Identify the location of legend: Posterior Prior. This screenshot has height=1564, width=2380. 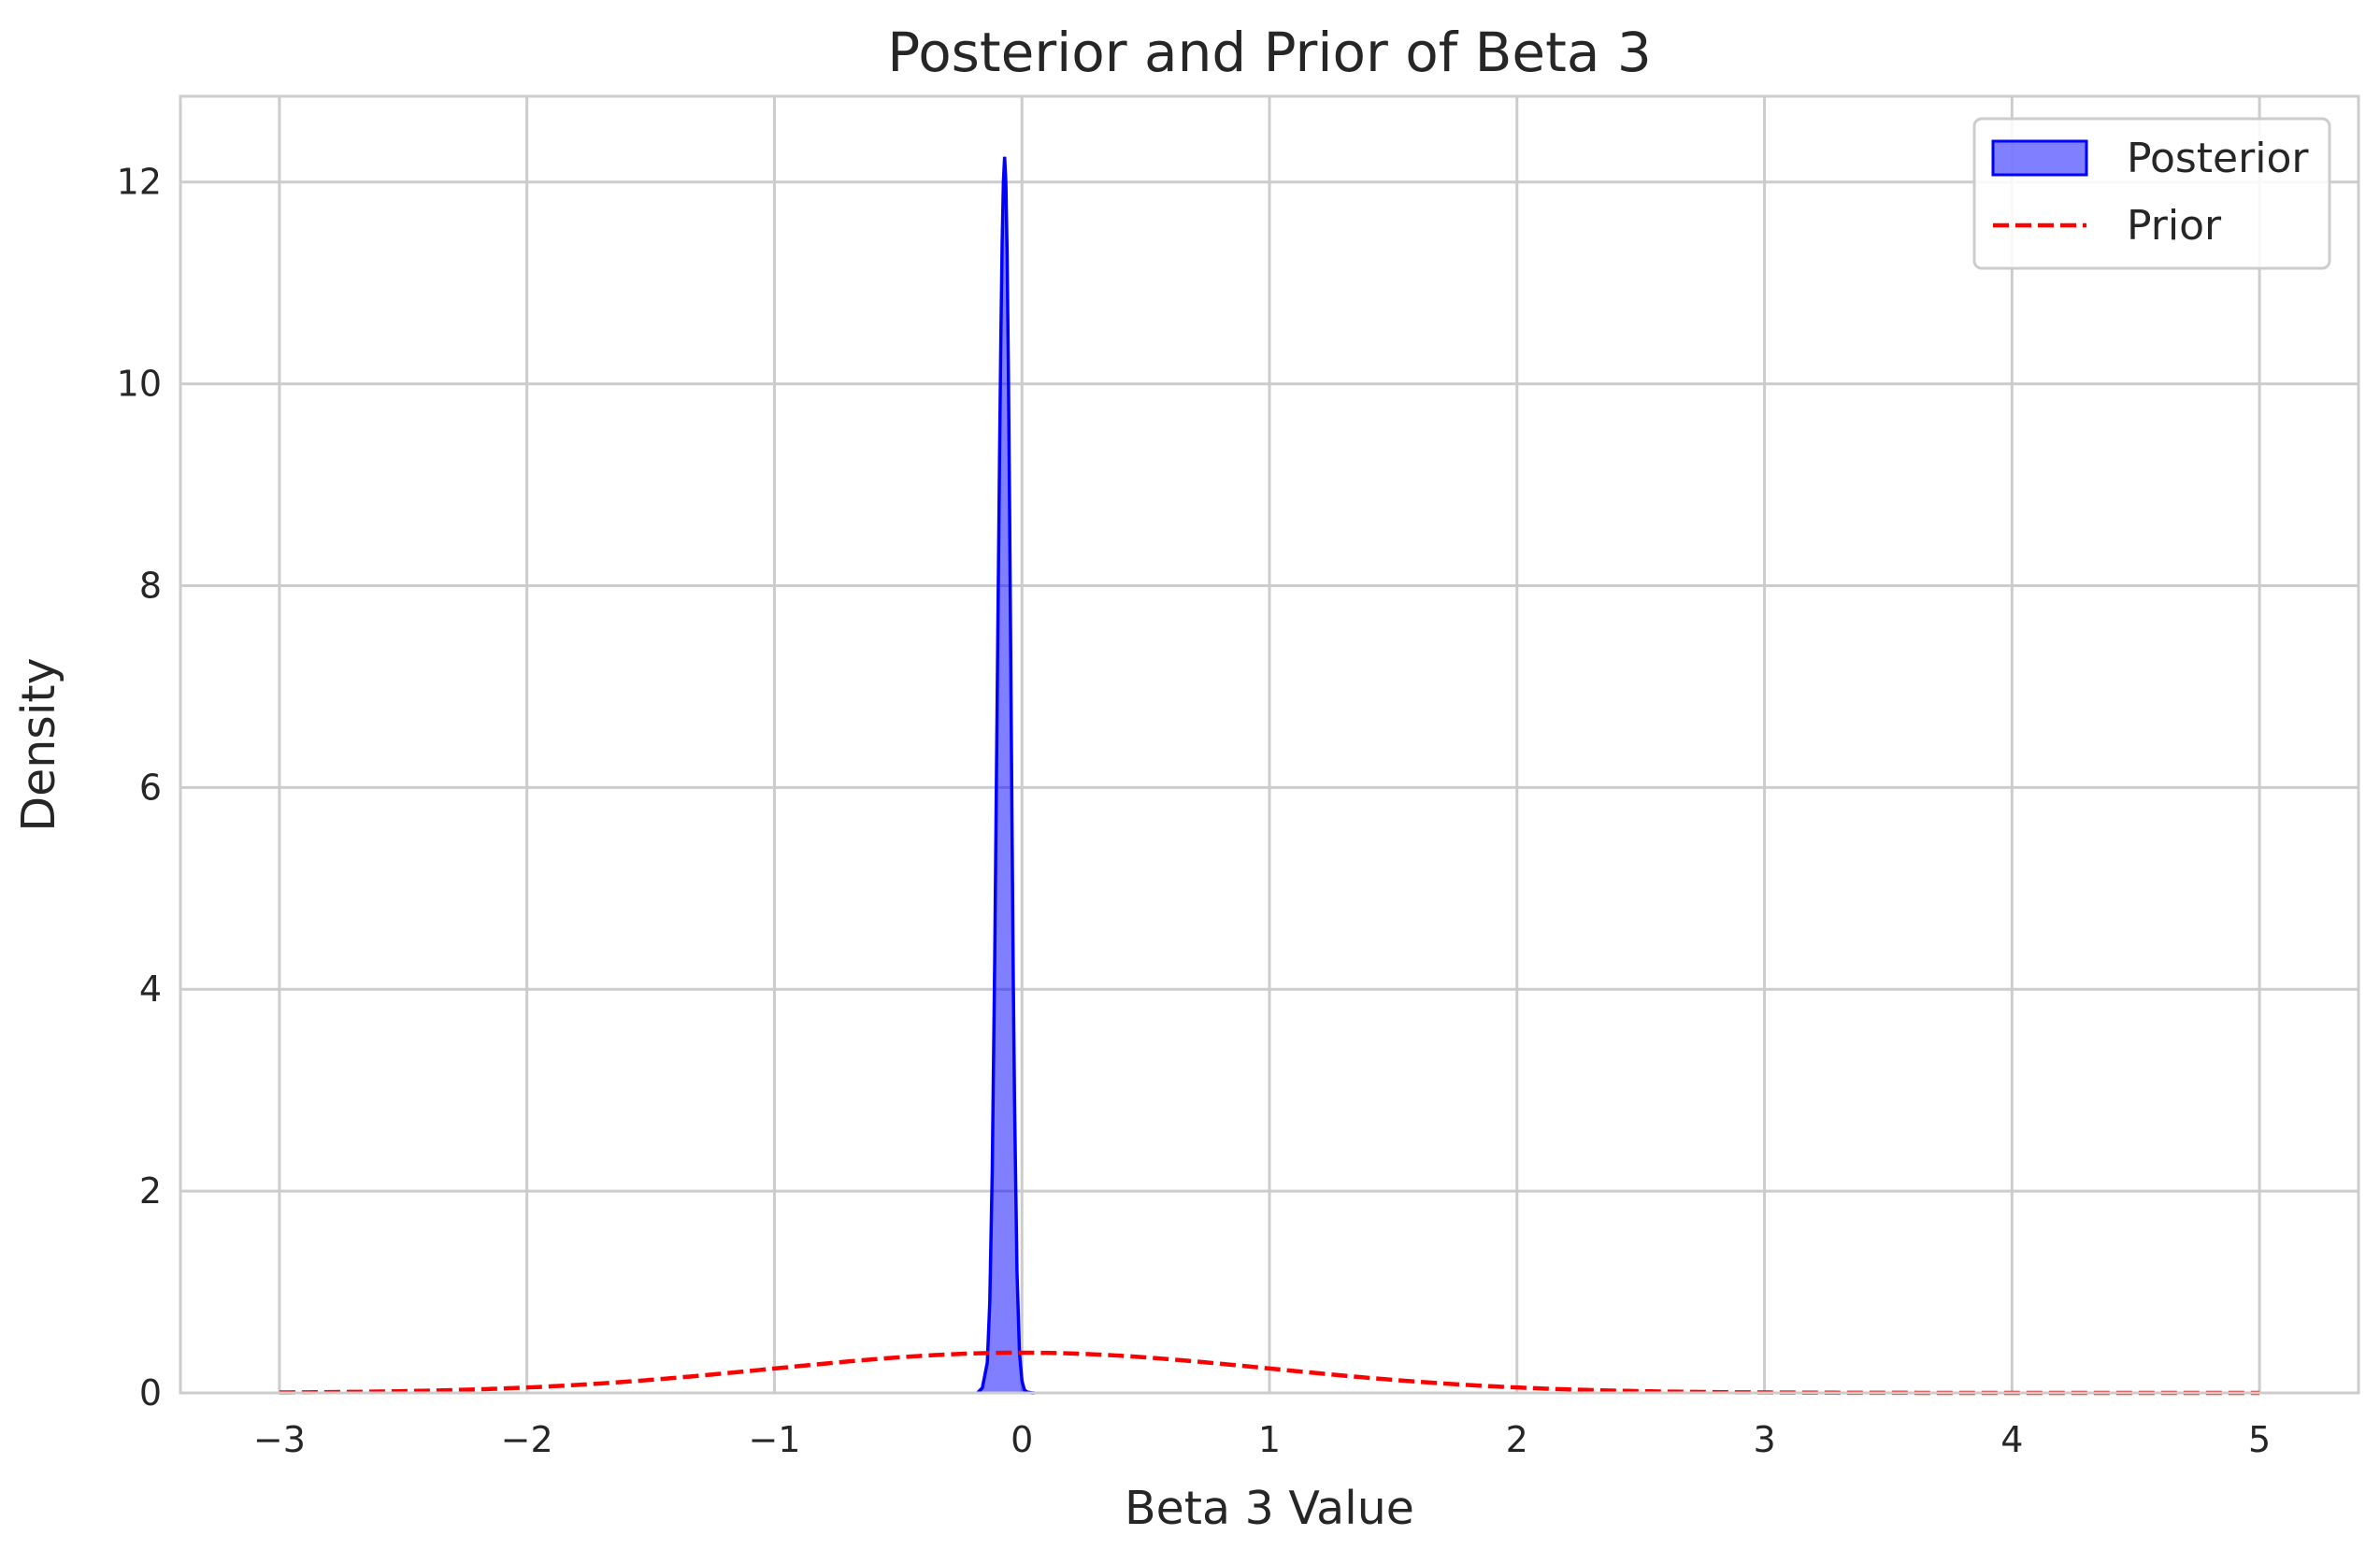
(2151, 193).